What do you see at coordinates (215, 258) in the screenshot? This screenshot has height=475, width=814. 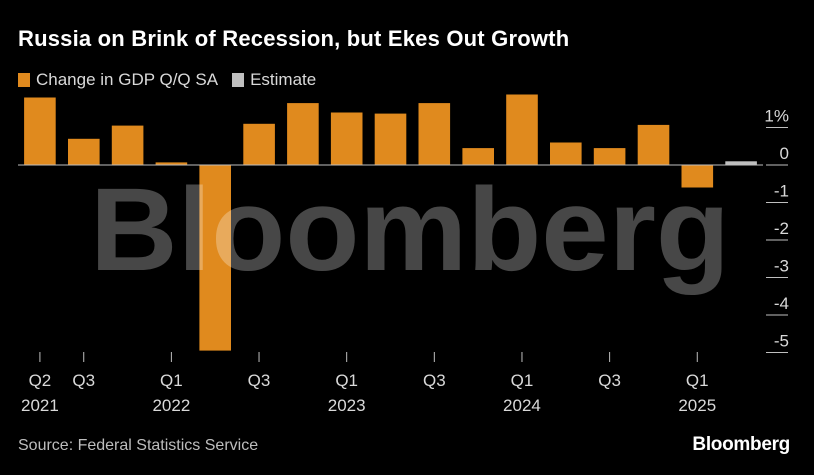 I see `gdp-bar-q2-2022` at bounding box center [215, 258].